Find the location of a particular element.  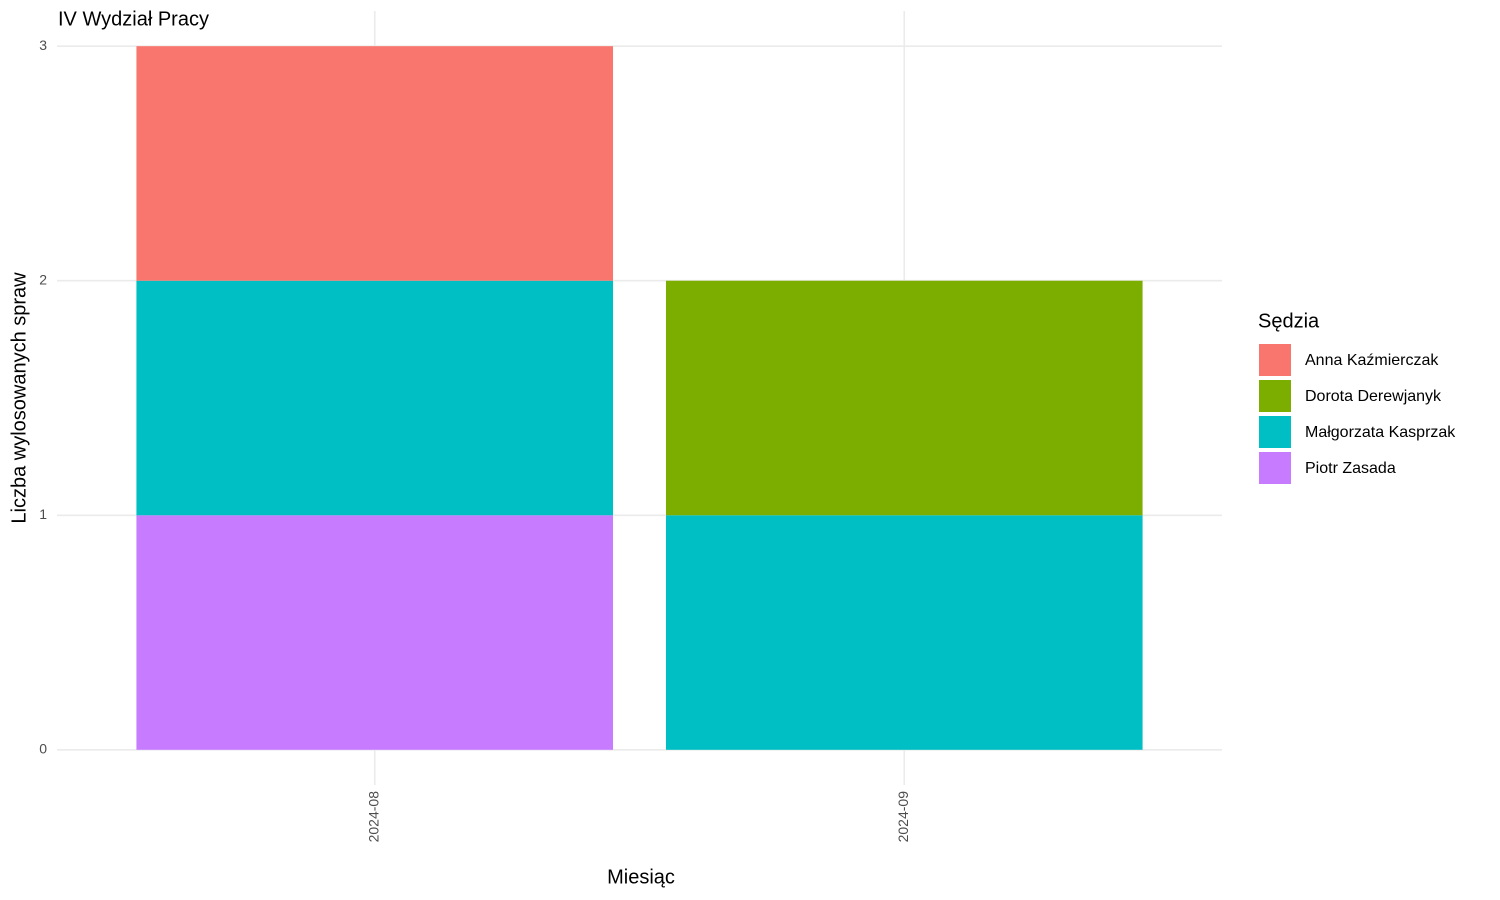

chart-title: IV Wydział Pracy is located at coordinates (133, 19).